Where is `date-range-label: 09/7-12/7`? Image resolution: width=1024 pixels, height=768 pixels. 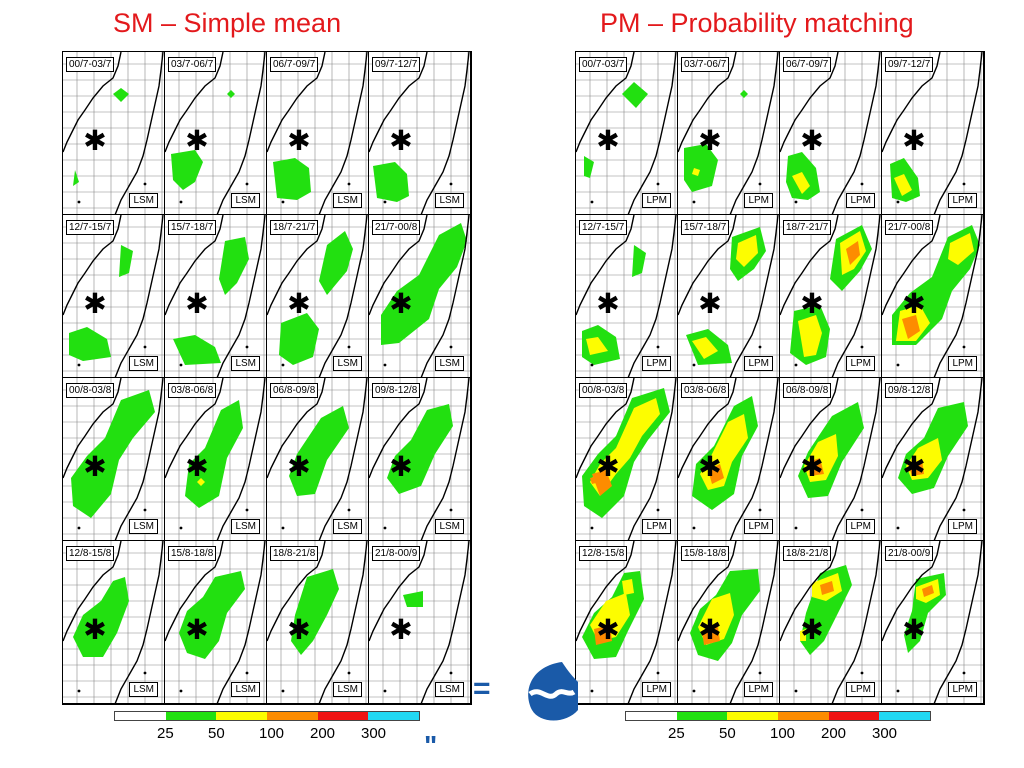
date-range-label: 09/7-12/7 is located at coordinates (396, 64).